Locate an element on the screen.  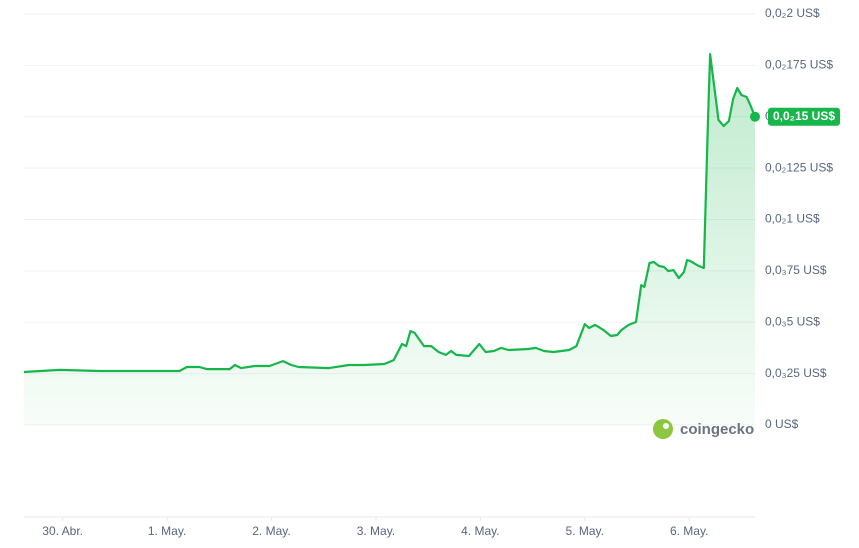
y-tick-label: 0,0₂2 US$ is located at coordinates (792, 13).